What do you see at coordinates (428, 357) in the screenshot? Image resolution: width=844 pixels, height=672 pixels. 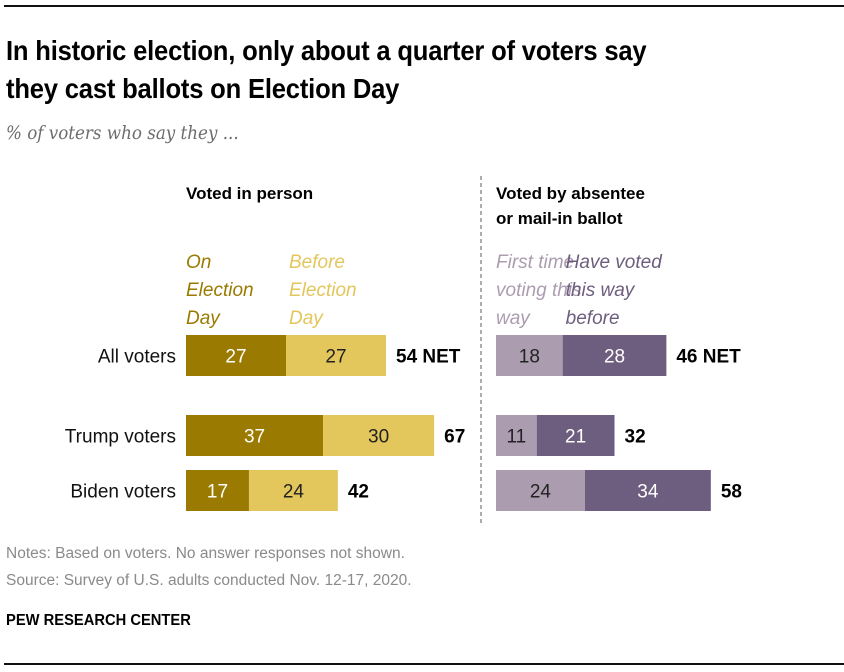 I see `total-label: 54 NET` at bounding box center [428, 357].